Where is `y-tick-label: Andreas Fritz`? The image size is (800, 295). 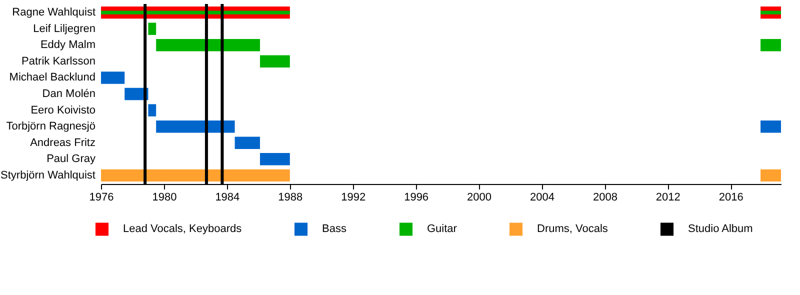
y-tick-label: Andreas Fritz is located at coordinates (63, 142).